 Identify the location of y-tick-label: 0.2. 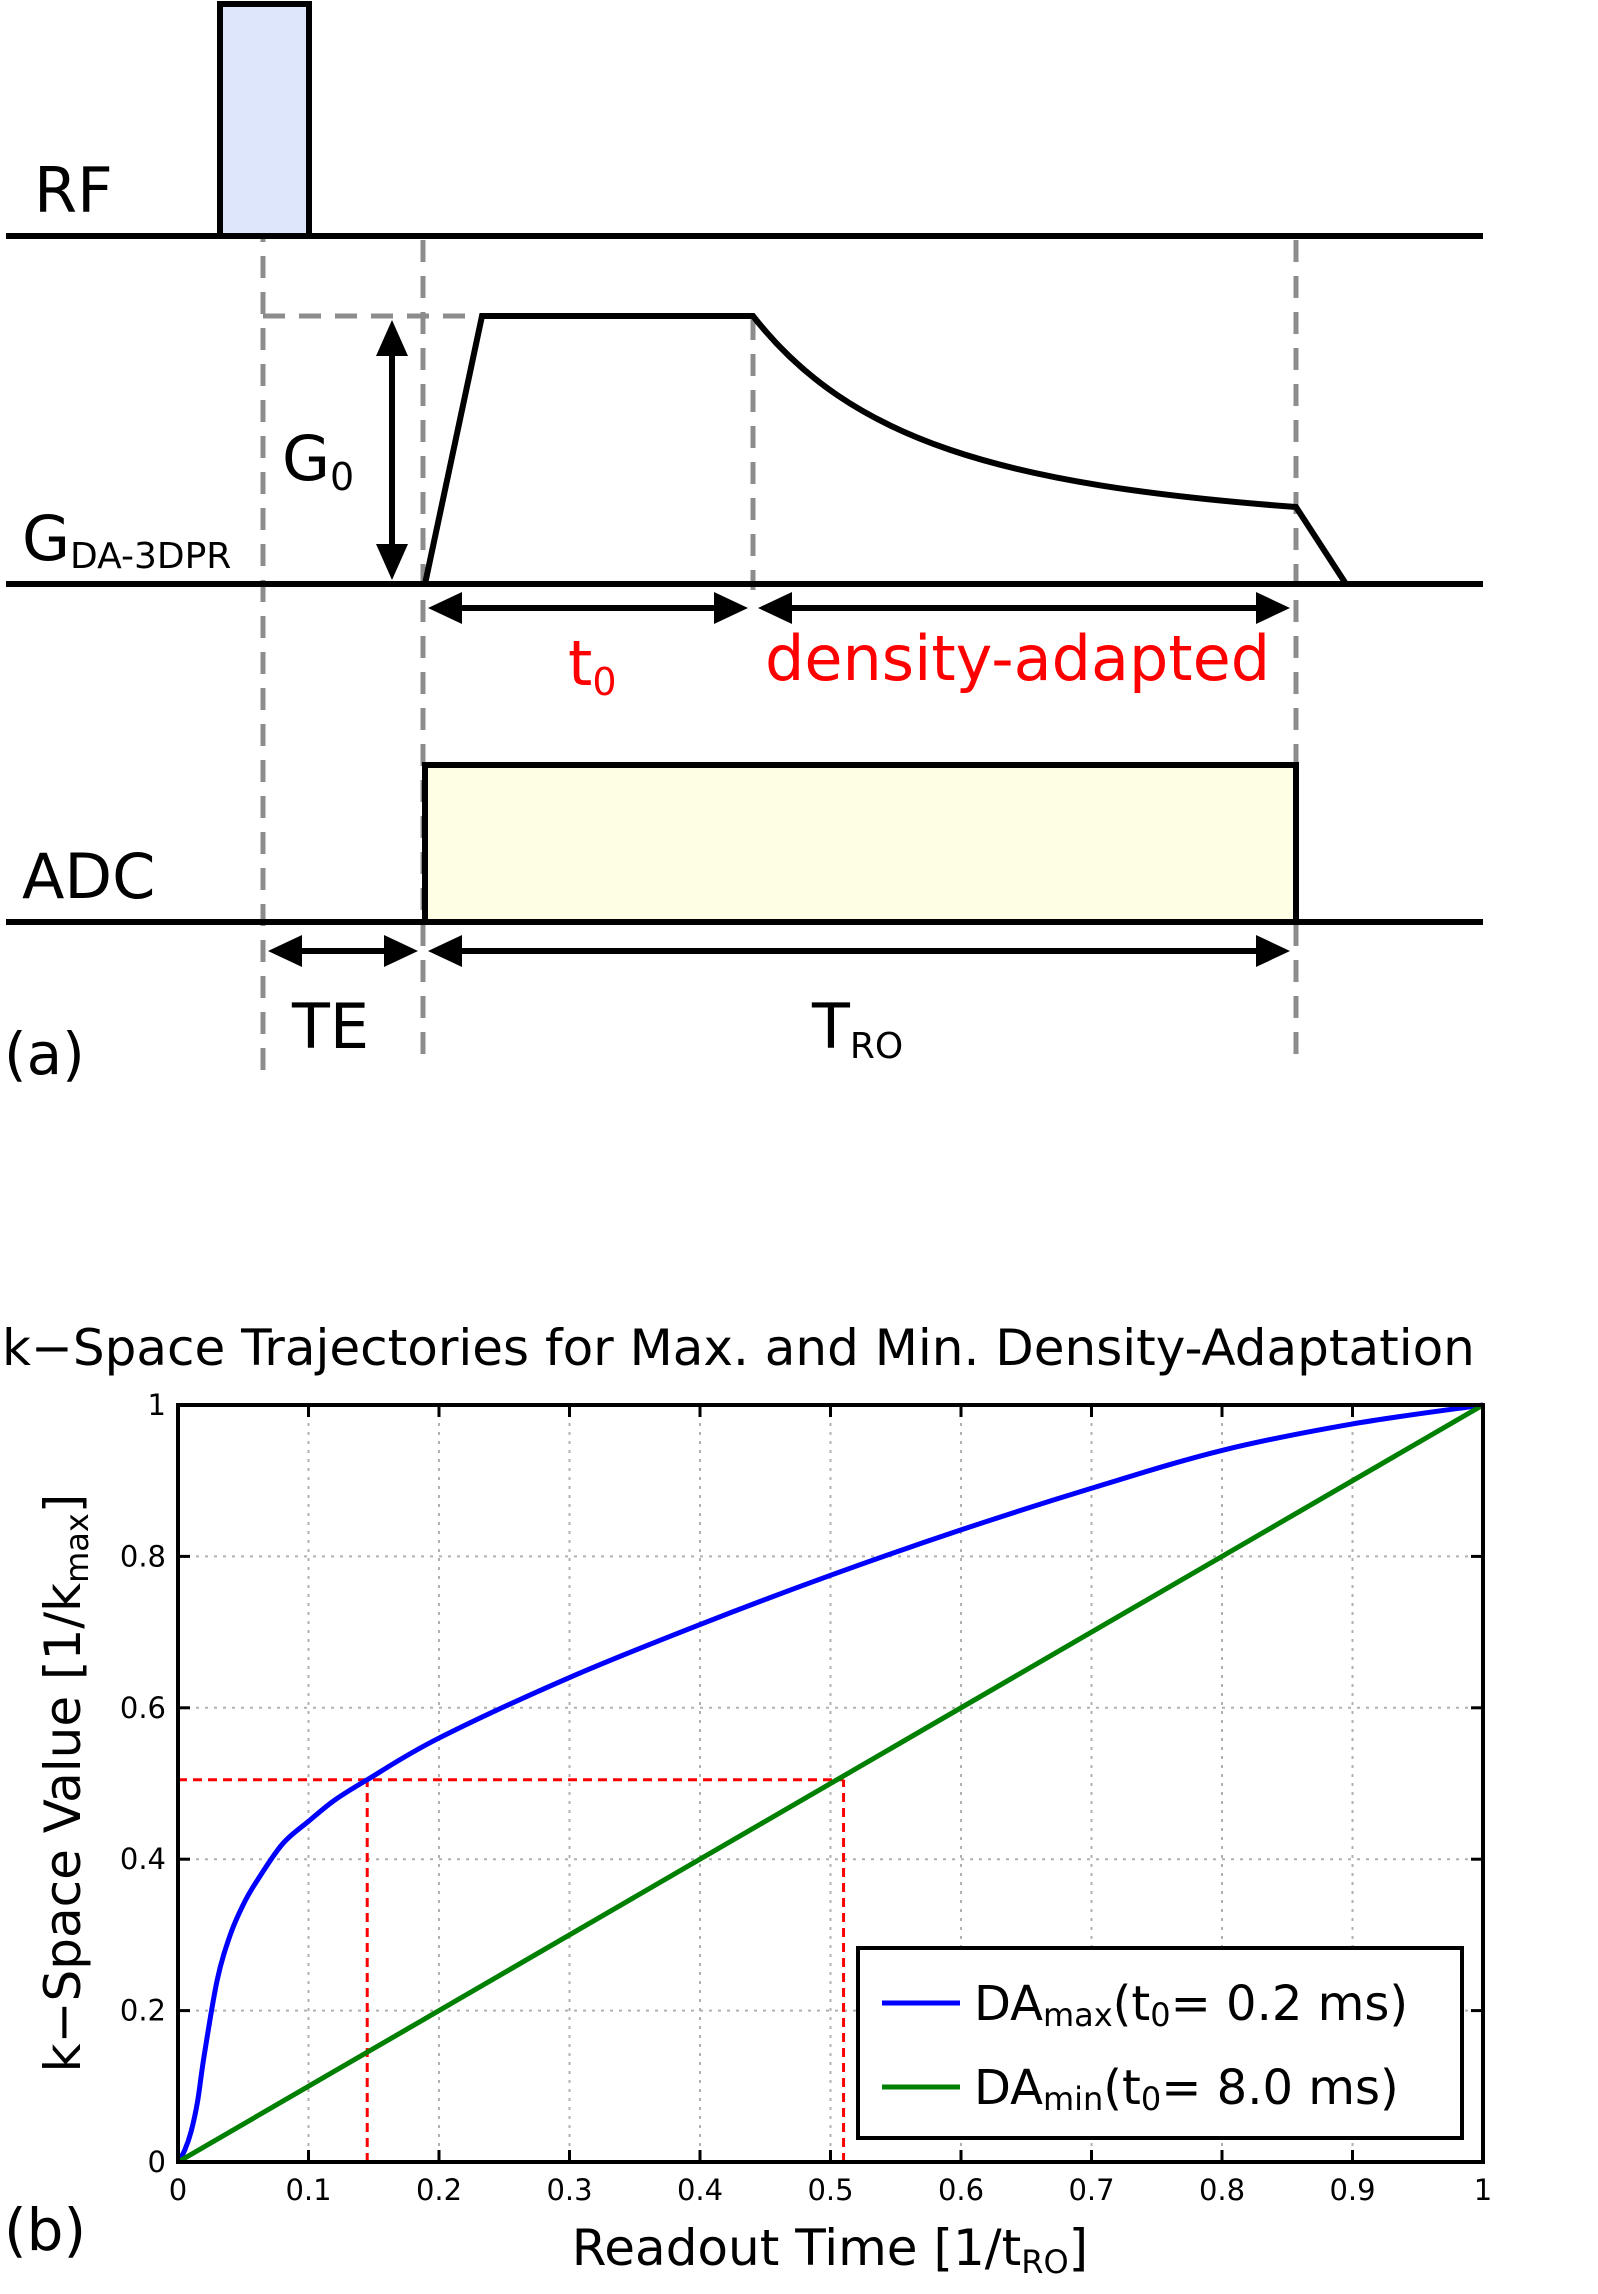
(143, 2011).